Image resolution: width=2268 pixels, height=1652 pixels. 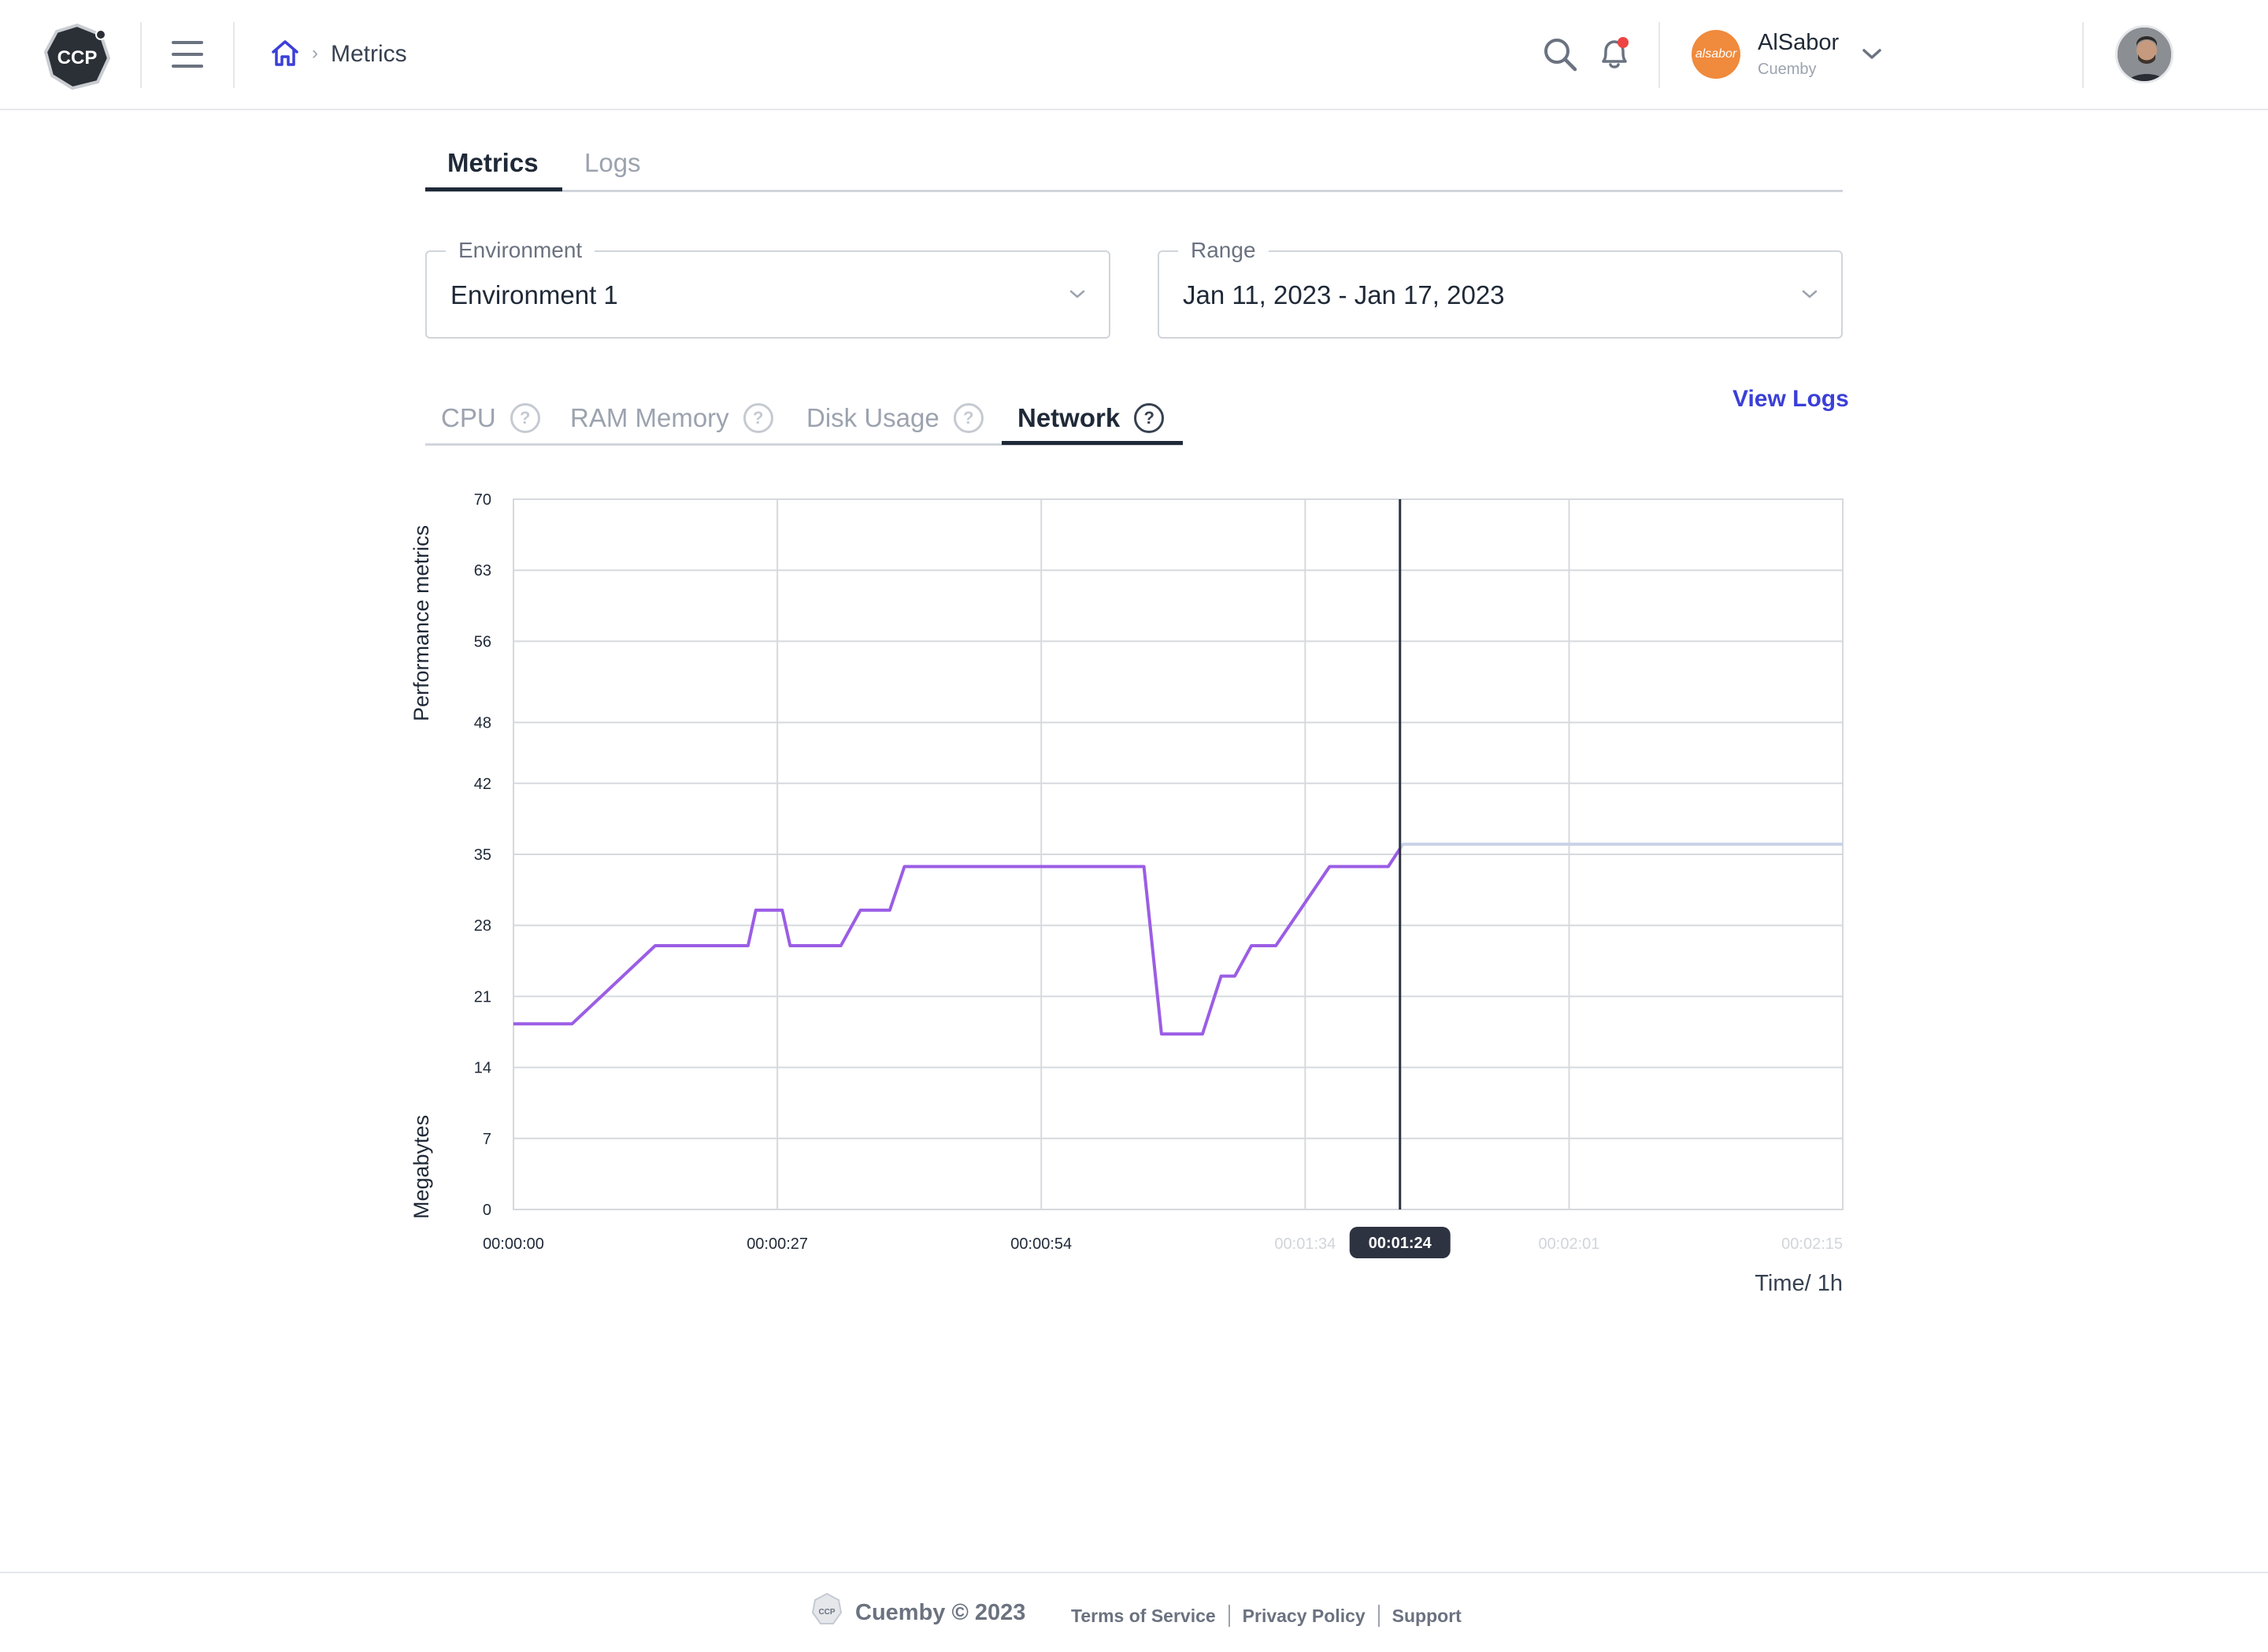 What do you see at coordinates (1344, 294) in the screenshot?
I see `range-value: Jan 11, 2023 - Jan 17, 2023` at bounding box center [1344, 294].